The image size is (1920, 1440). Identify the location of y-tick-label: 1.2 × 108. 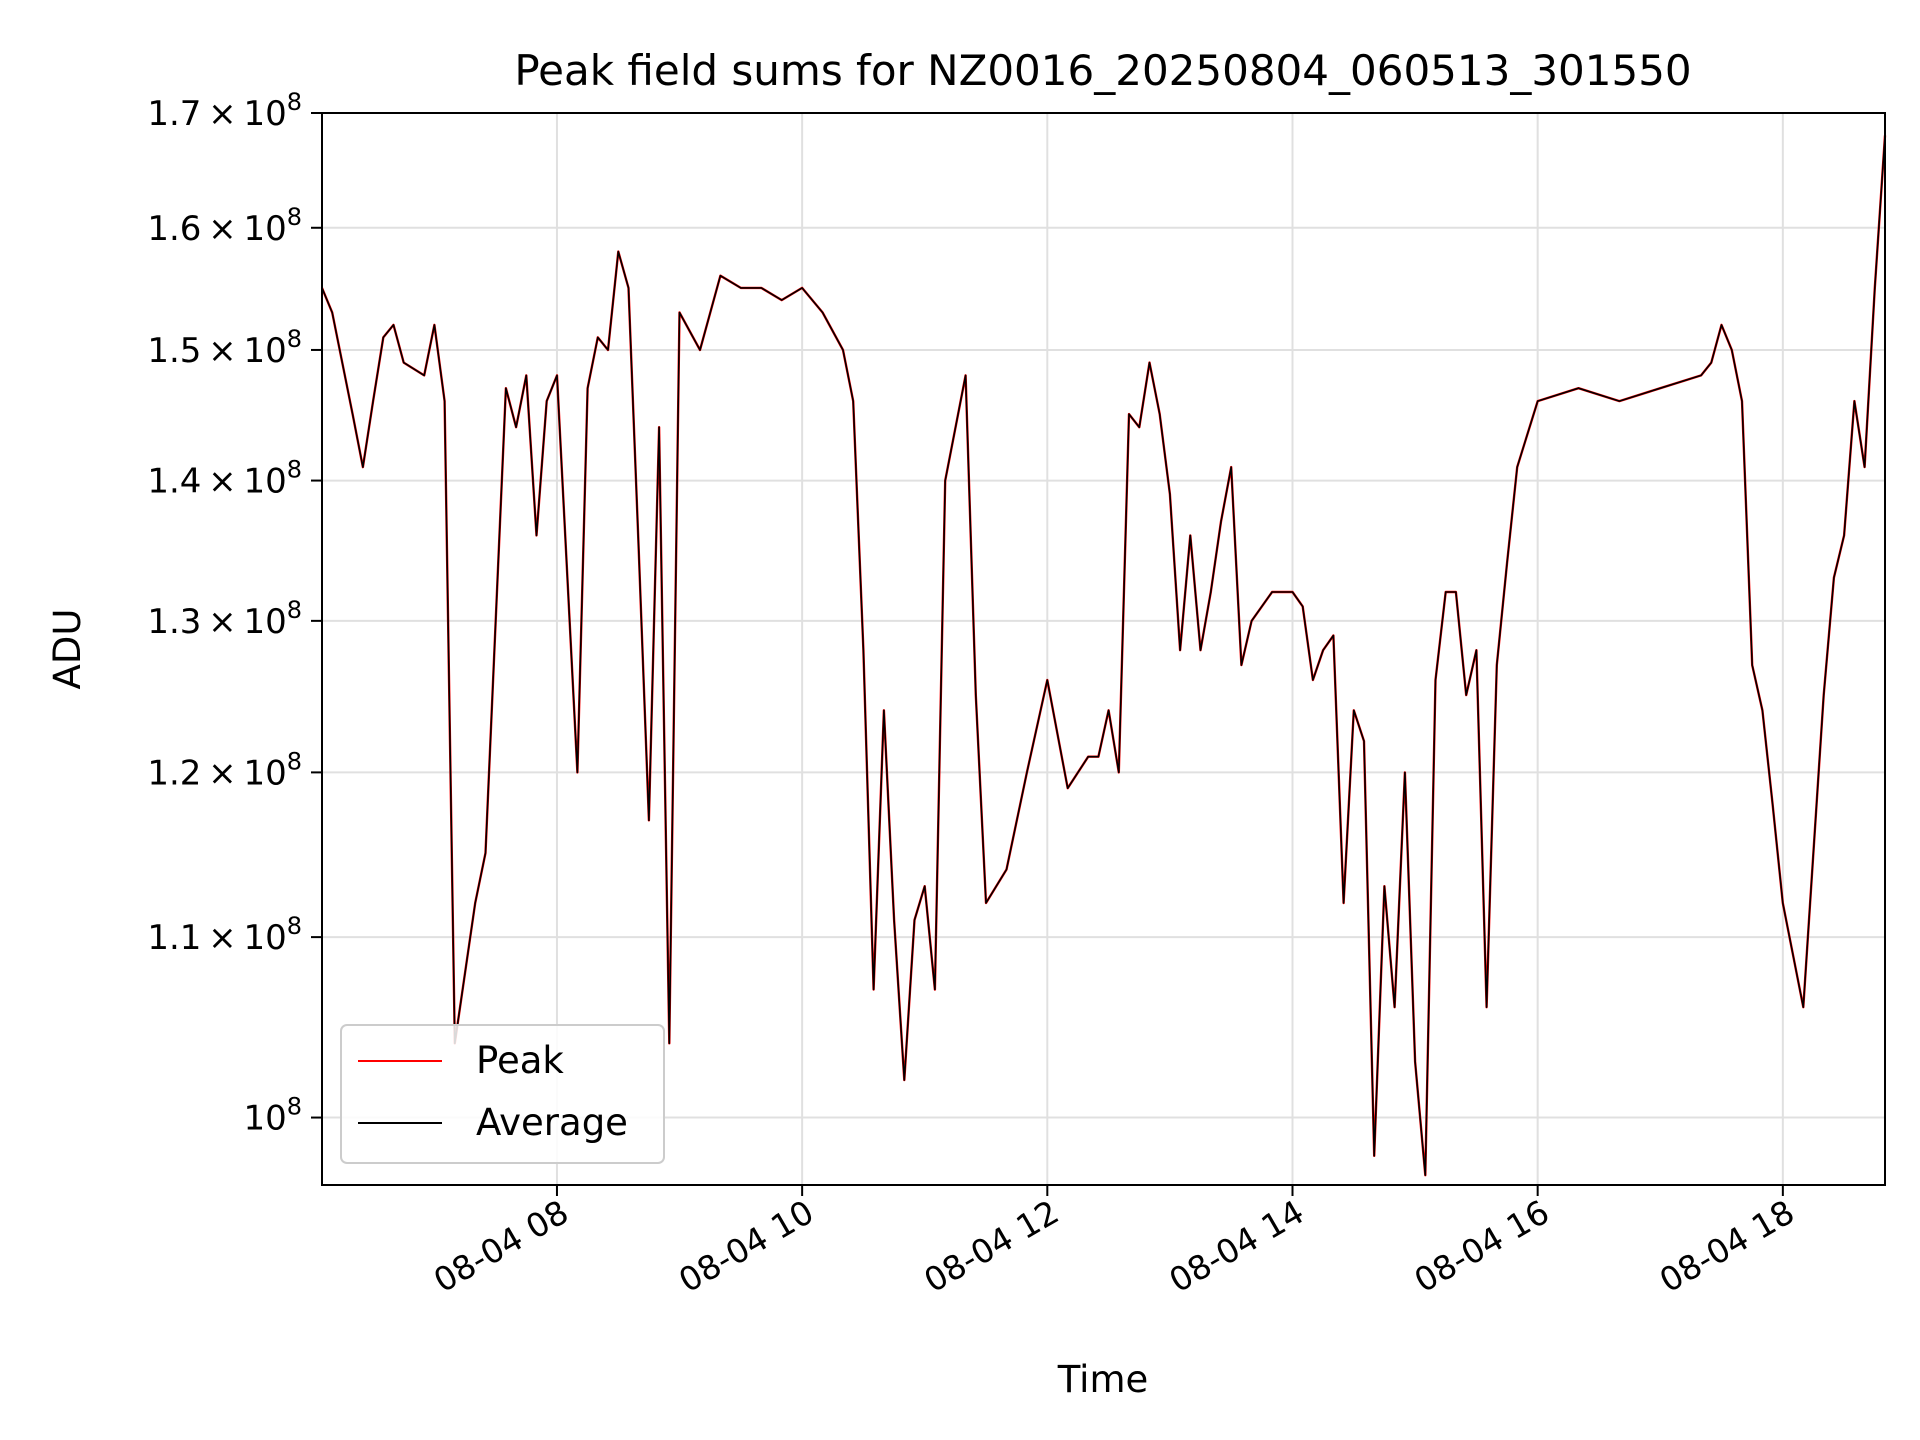
(224, 770).